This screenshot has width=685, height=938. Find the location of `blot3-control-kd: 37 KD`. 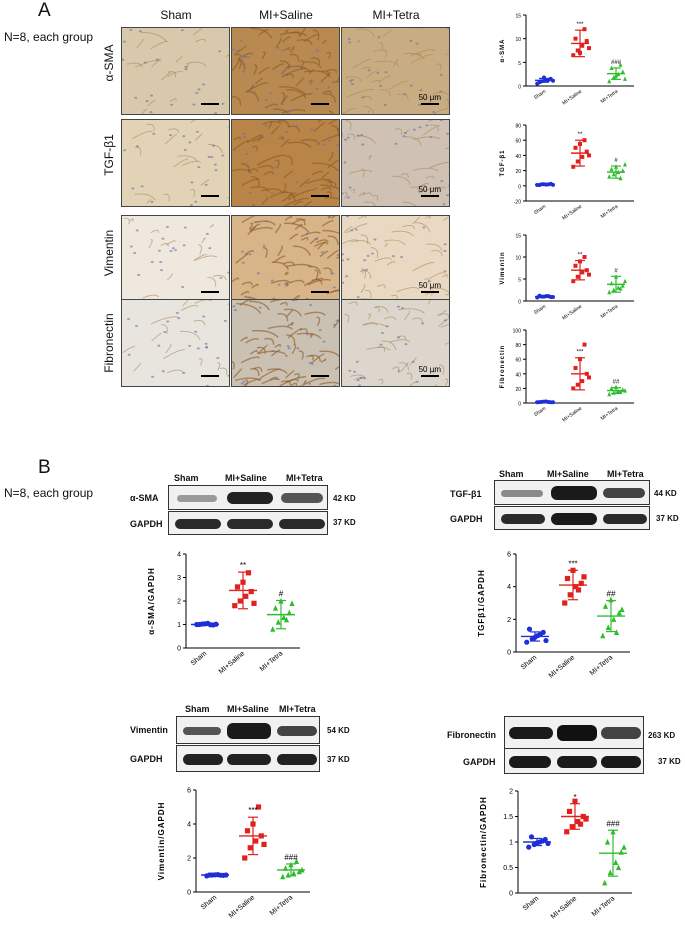

blot3-control-kd: 37 KD is located at coordinates (338, 759).